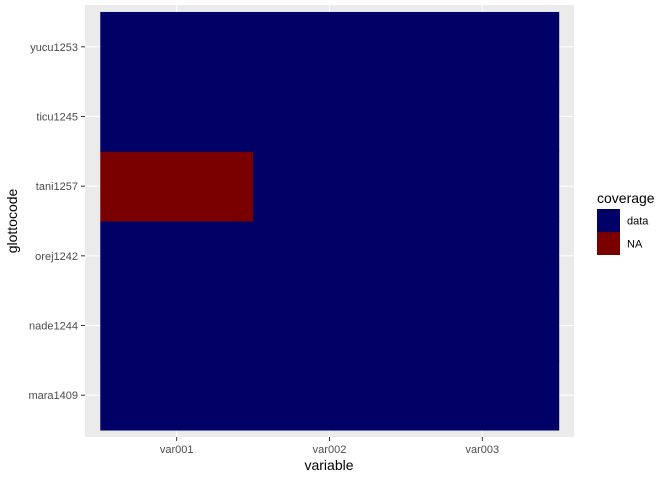 The height and width of the screenshot is (480, 672). Describe the element at coordinates (12, 220) in the screenshot. I see `y-axis-title: glottocode` at that location.